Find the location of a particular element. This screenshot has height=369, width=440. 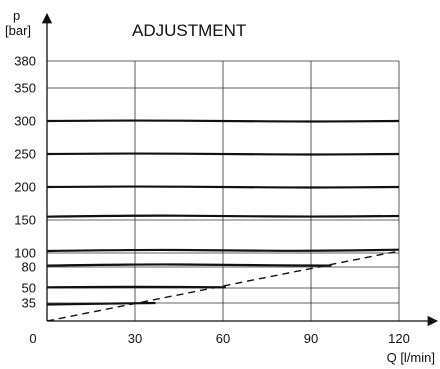

x-tick-label: 0 is located at coordinates (32, 338).